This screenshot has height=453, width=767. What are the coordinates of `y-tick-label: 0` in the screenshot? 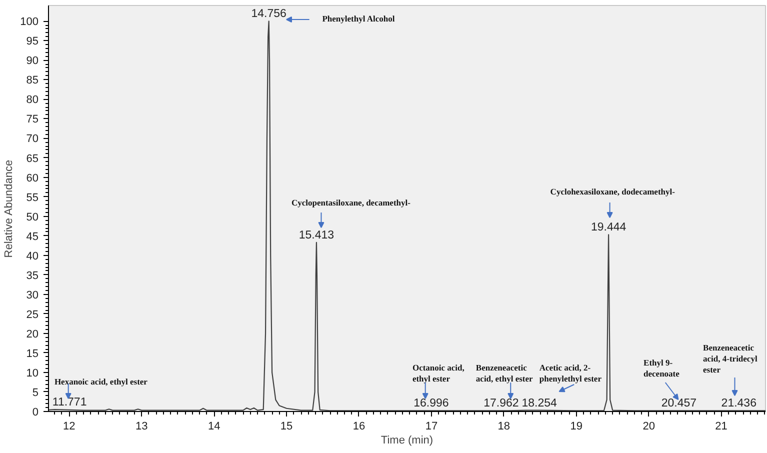 It's located at (35, 412).